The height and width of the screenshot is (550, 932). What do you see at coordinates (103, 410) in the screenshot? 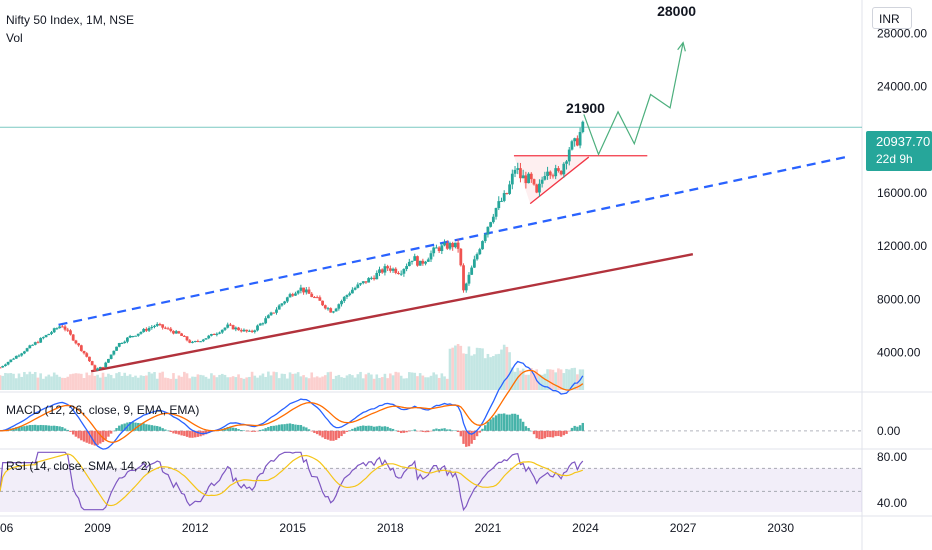
I see `macd-legend: MACD (12, 26, close, 9, EMA, EMA)` at bounding box center [103, 410].